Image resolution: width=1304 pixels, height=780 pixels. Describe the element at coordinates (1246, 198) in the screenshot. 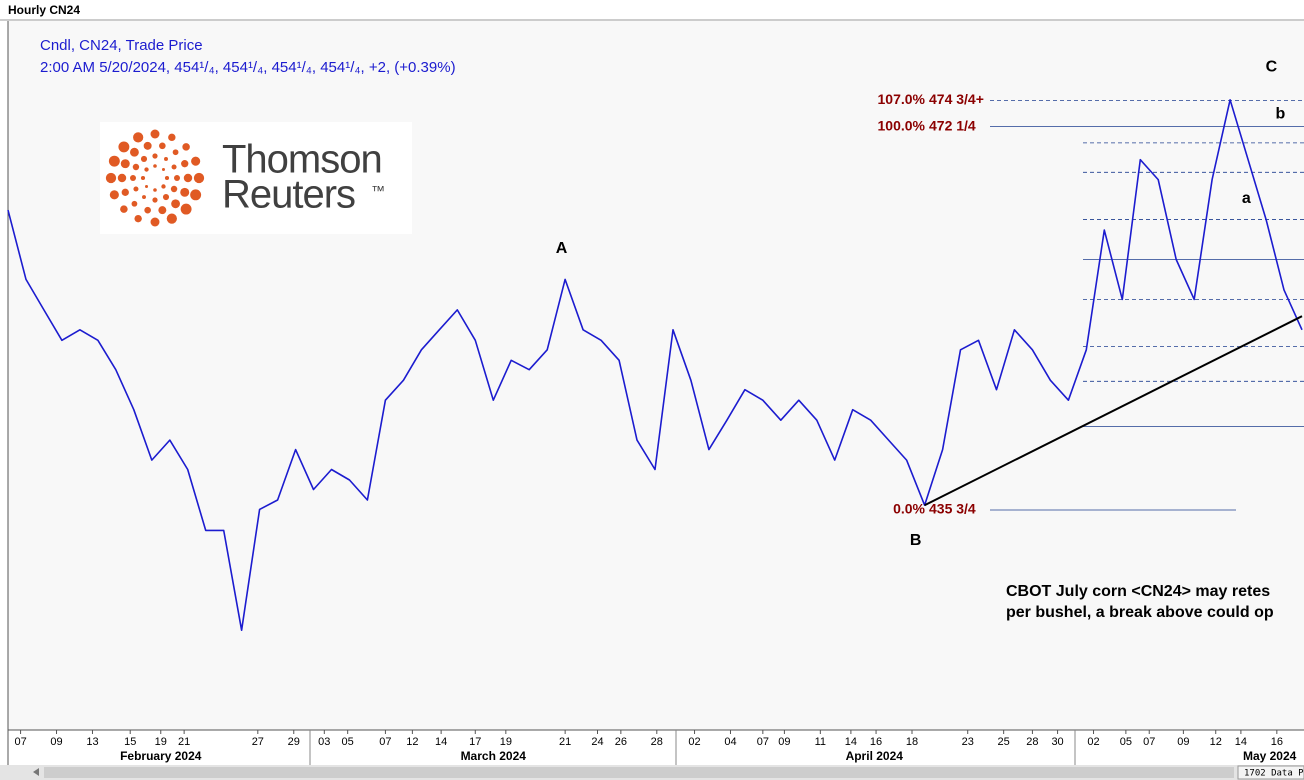

I see `wave-label: a` at that location.